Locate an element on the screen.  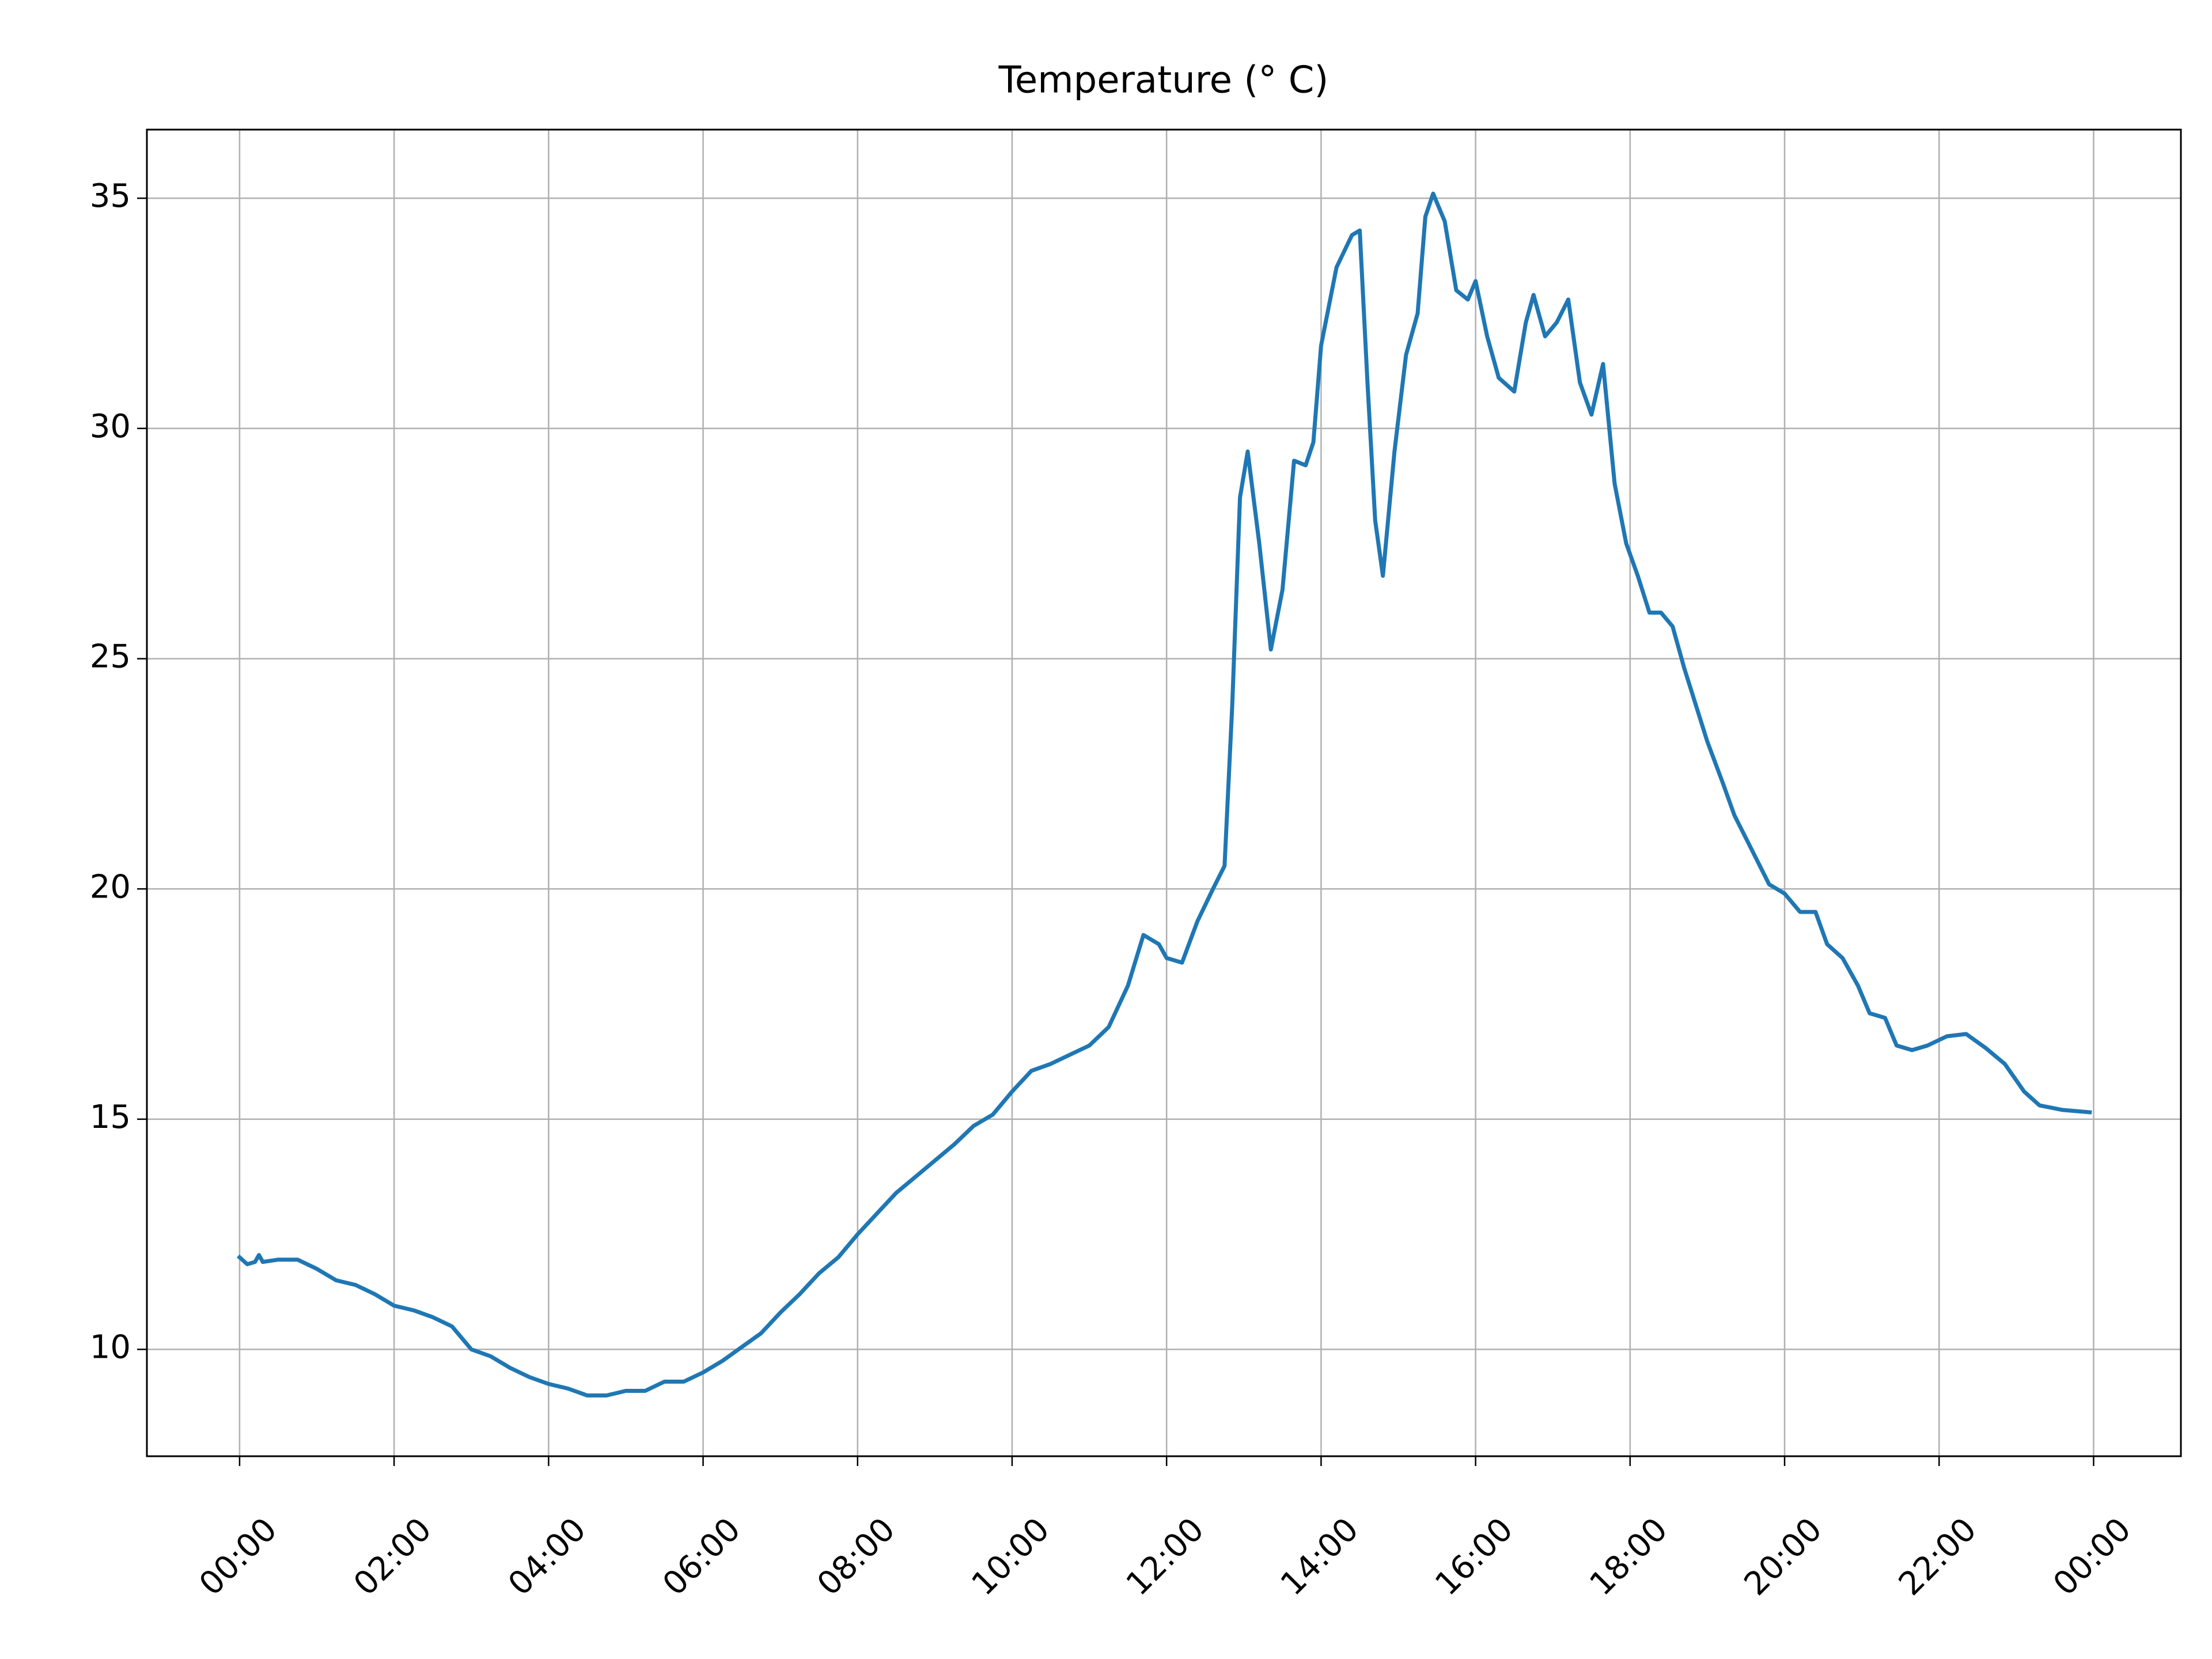
y-tick-label: 35 is located at coordinates (110, 196).